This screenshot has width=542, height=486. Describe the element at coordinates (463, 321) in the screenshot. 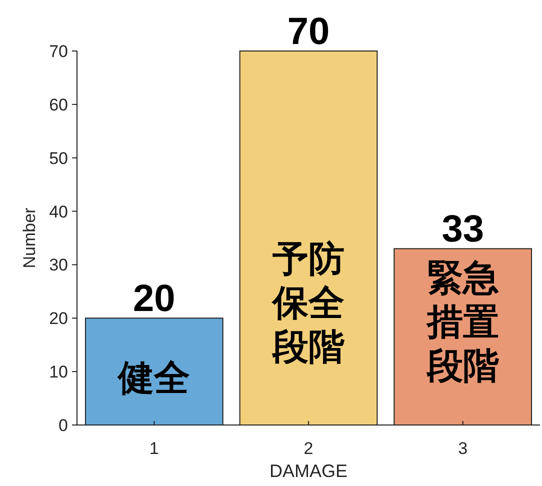

I see `annotation: 緊急措置段階` at that location.